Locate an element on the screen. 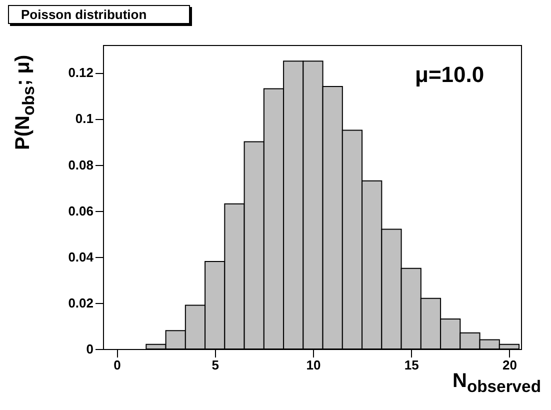 The image size is (551, 410). y-tick-label: 0.02 is located at coordinates (81, 302).